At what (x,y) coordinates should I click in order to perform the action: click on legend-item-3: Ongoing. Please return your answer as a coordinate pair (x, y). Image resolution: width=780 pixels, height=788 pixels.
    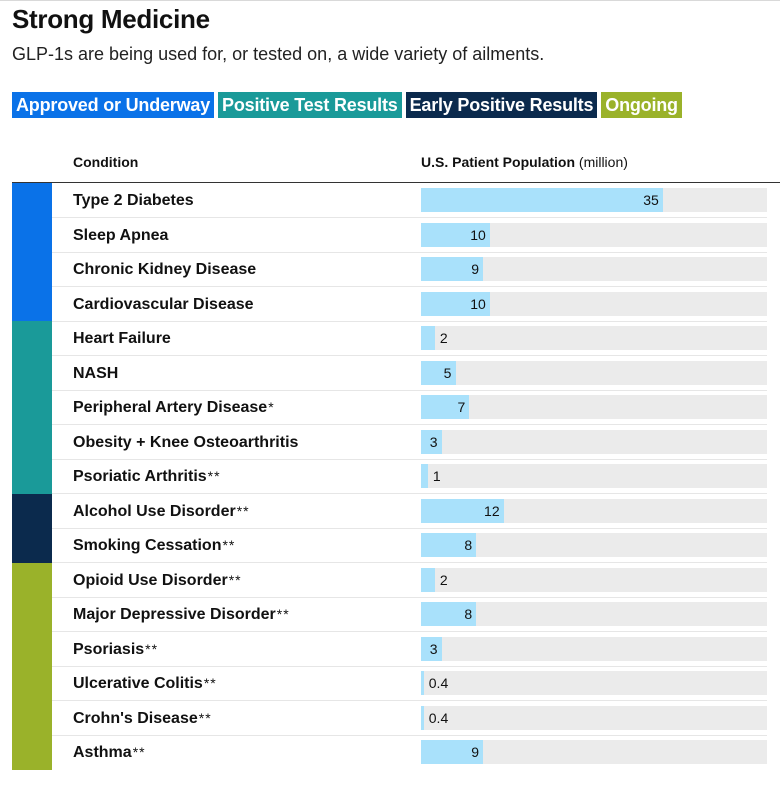
    Looking at the image, I should click on (641, 105).